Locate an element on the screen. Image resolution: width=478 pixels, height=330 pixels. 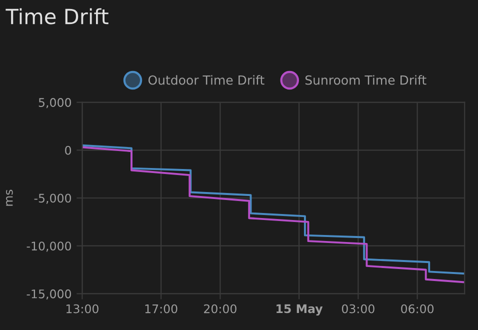
legend-label: Outdoor Time Drift is located at coordinates (206, 80).